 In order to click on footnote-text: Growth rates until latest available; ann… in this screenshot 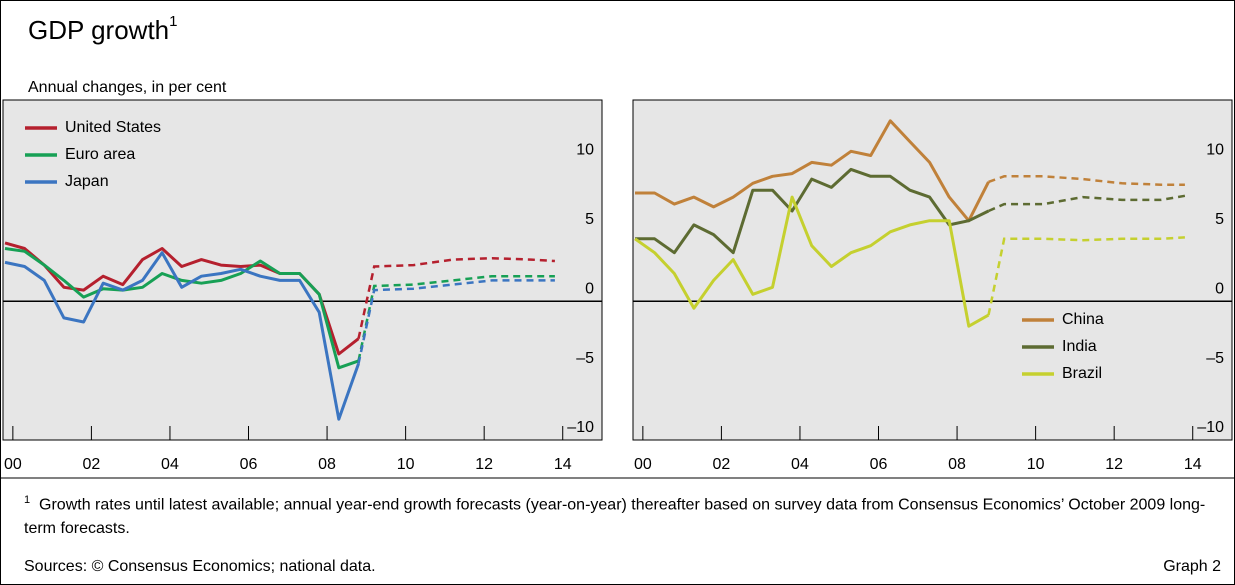, I will do `click(615, 517)`.